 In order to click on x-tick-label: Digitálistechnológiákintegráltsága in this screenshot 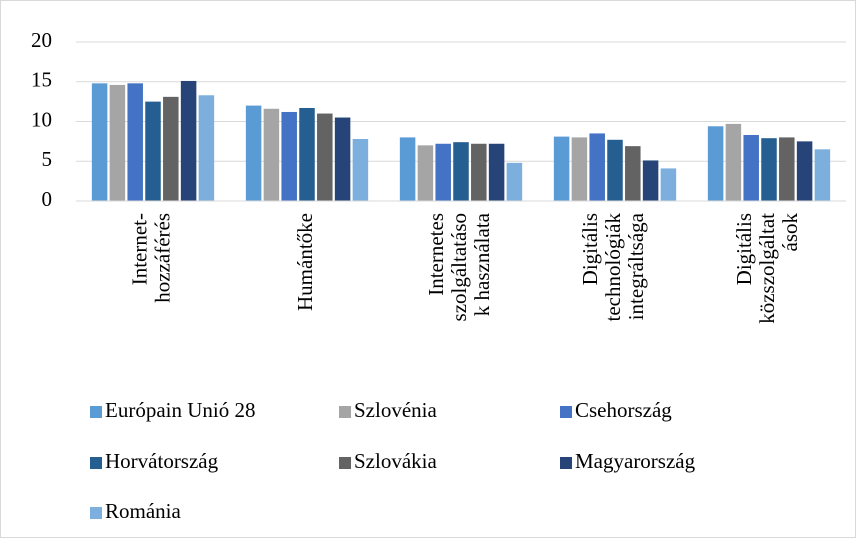, I will do `click(613, 266)`.